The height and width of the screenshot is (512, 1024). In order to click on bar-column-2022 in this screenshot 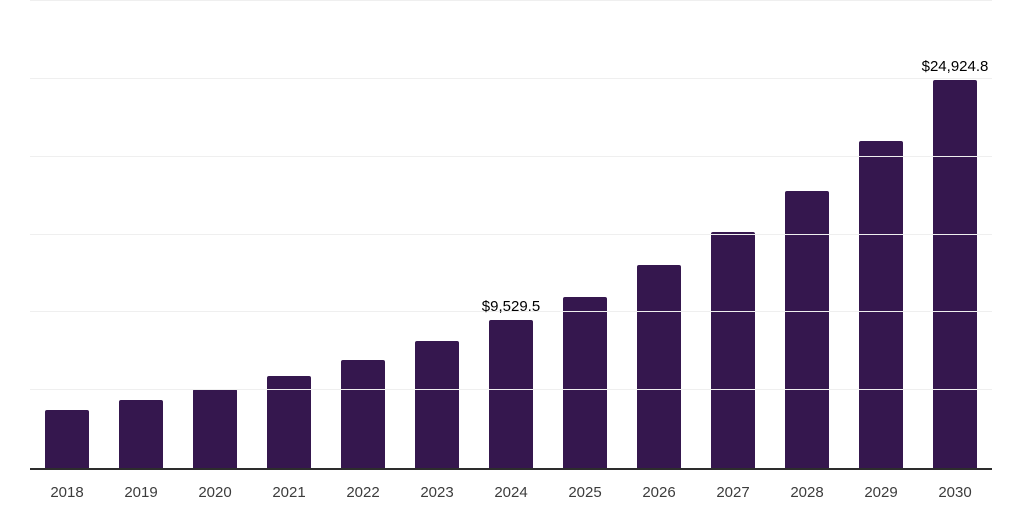, I will do `click(363, 234)`.